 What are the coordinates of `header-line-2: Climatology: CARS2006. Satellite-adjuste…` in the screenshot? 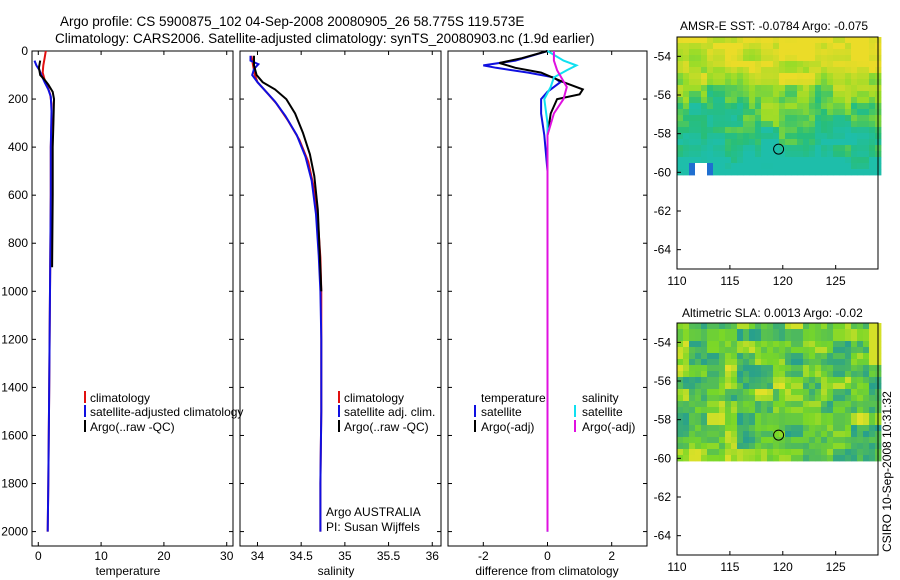 It's located at (325, 38).